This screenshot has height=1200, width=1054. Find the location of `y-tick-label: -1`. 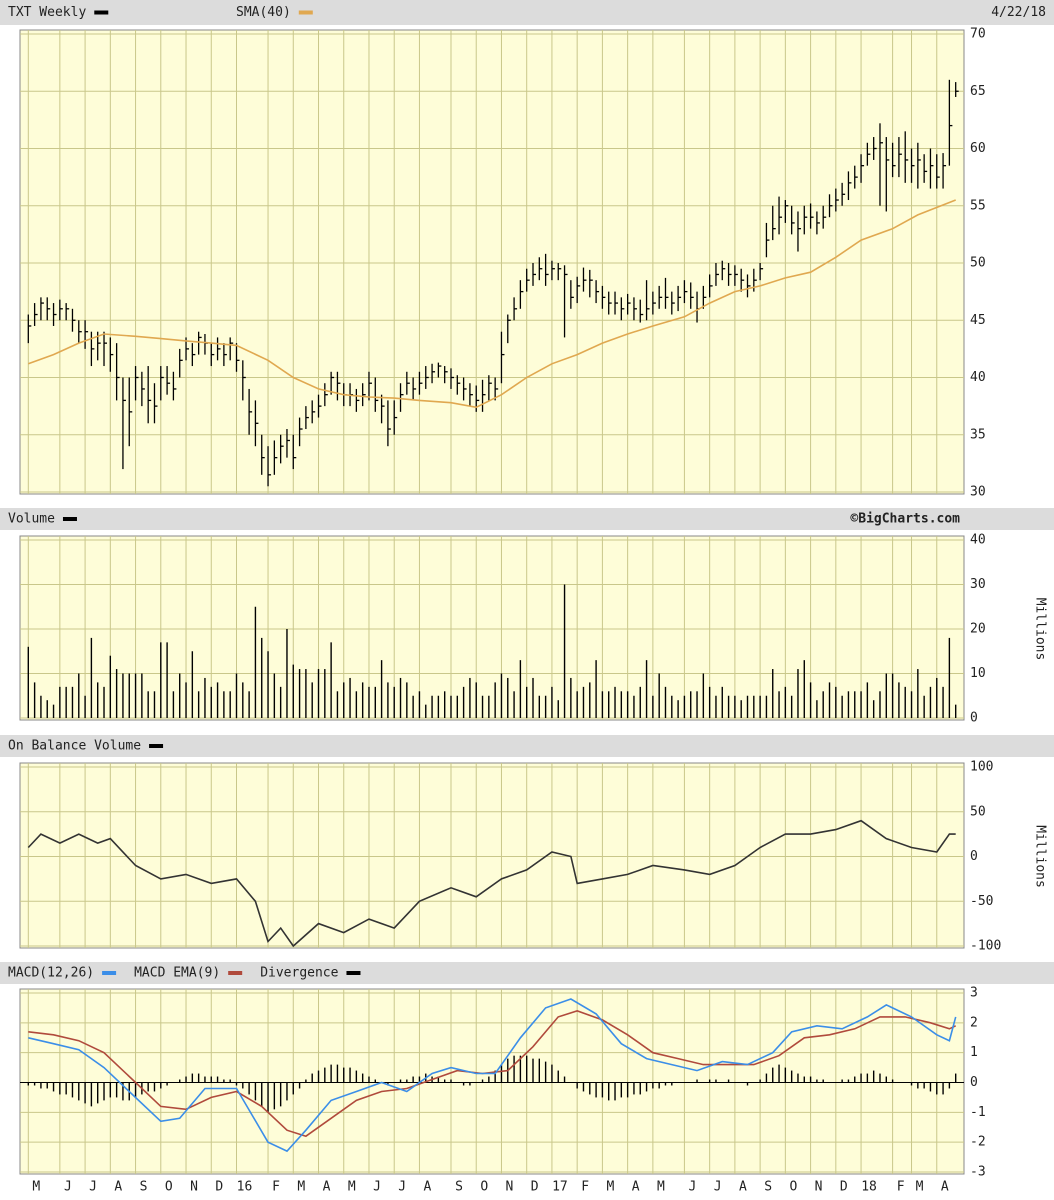

y-tick-label: -1 is located at coordinates (978, 1112).